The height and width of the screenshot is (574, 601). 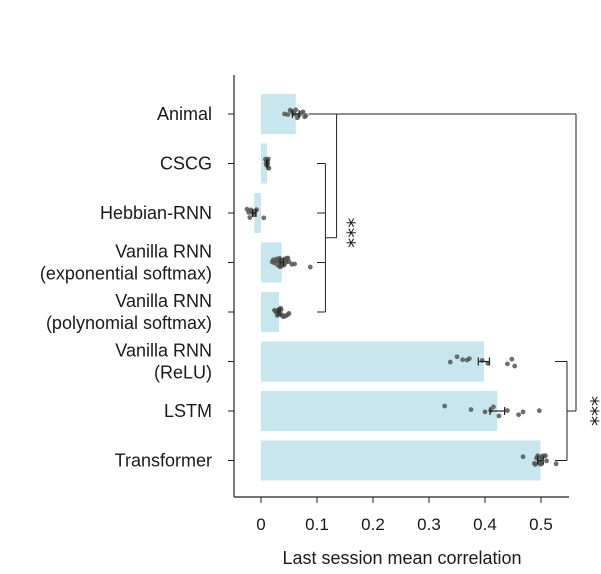 What do you see at coordinates (163, 461) in the screenshot?
I see `category-label-7: Transformer` at bounding box center [163, 461].